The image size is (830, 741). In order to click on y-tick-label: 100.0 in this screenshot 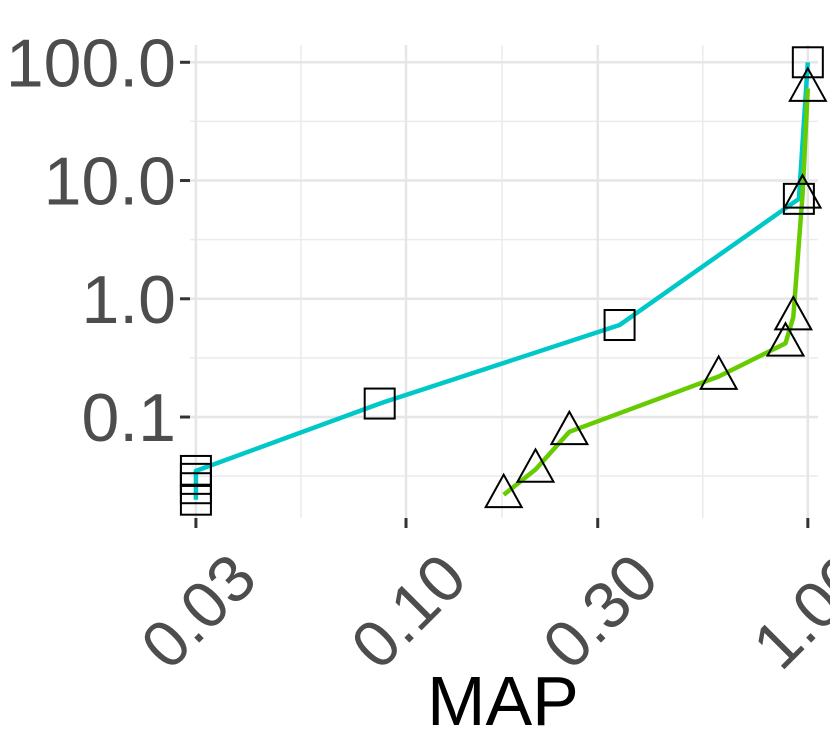, I will do `click(91, 63)`.